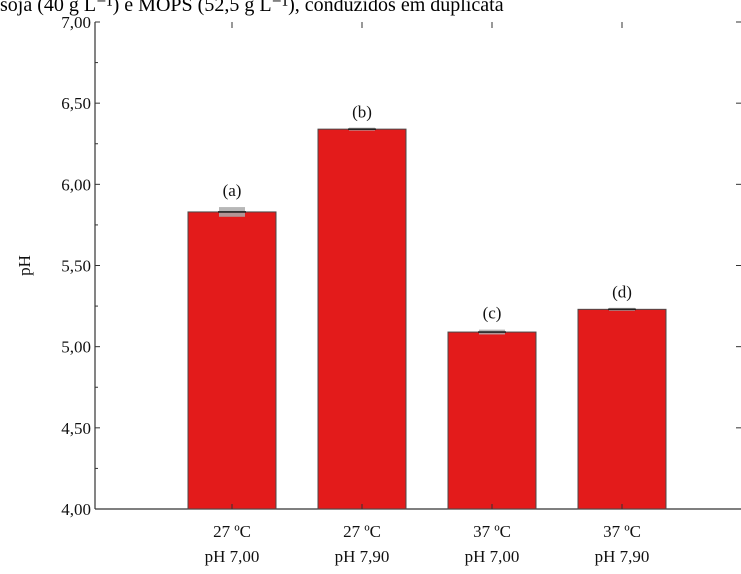 The height and width of the screenshot is (574, 741). I want to click on y-tick-label: 6,50, so click(76, 103).